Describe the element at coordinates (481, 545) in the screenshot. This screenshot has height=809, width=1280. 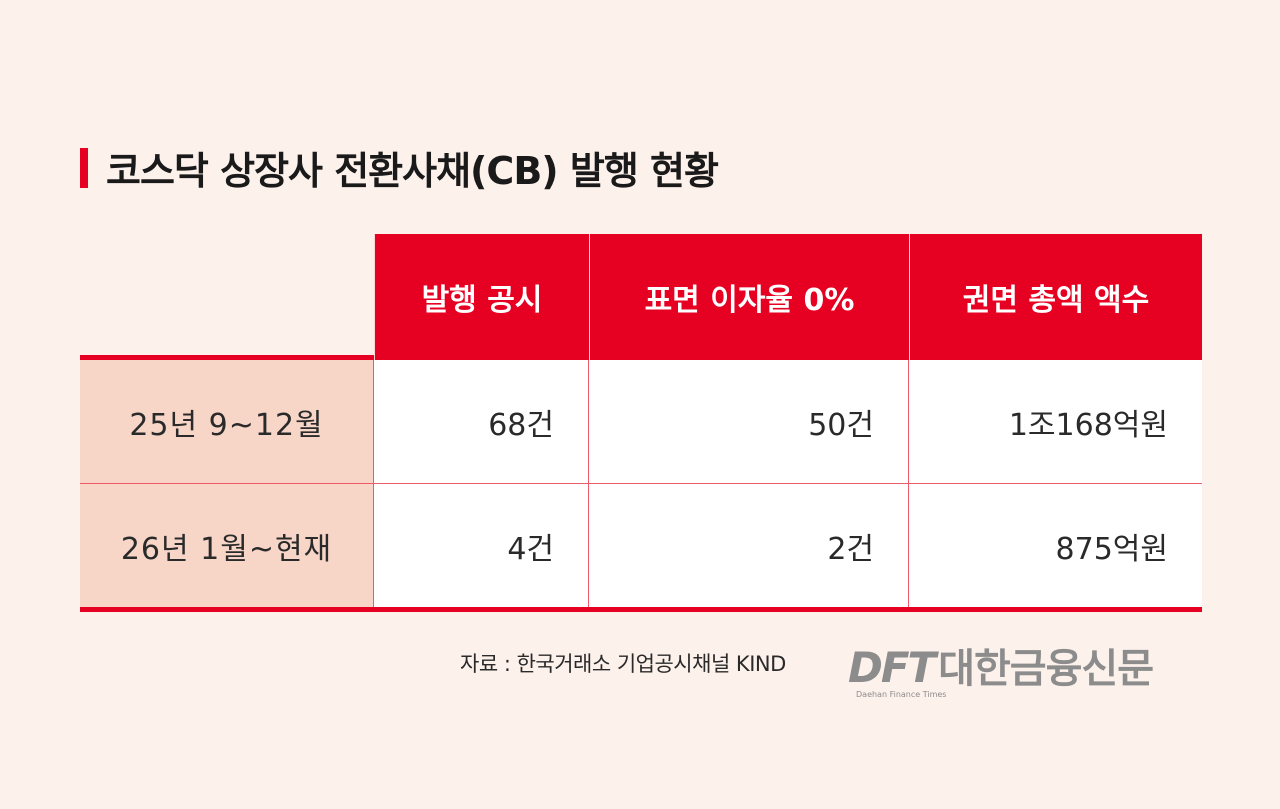
I see `table-cell: 4건` at that location.